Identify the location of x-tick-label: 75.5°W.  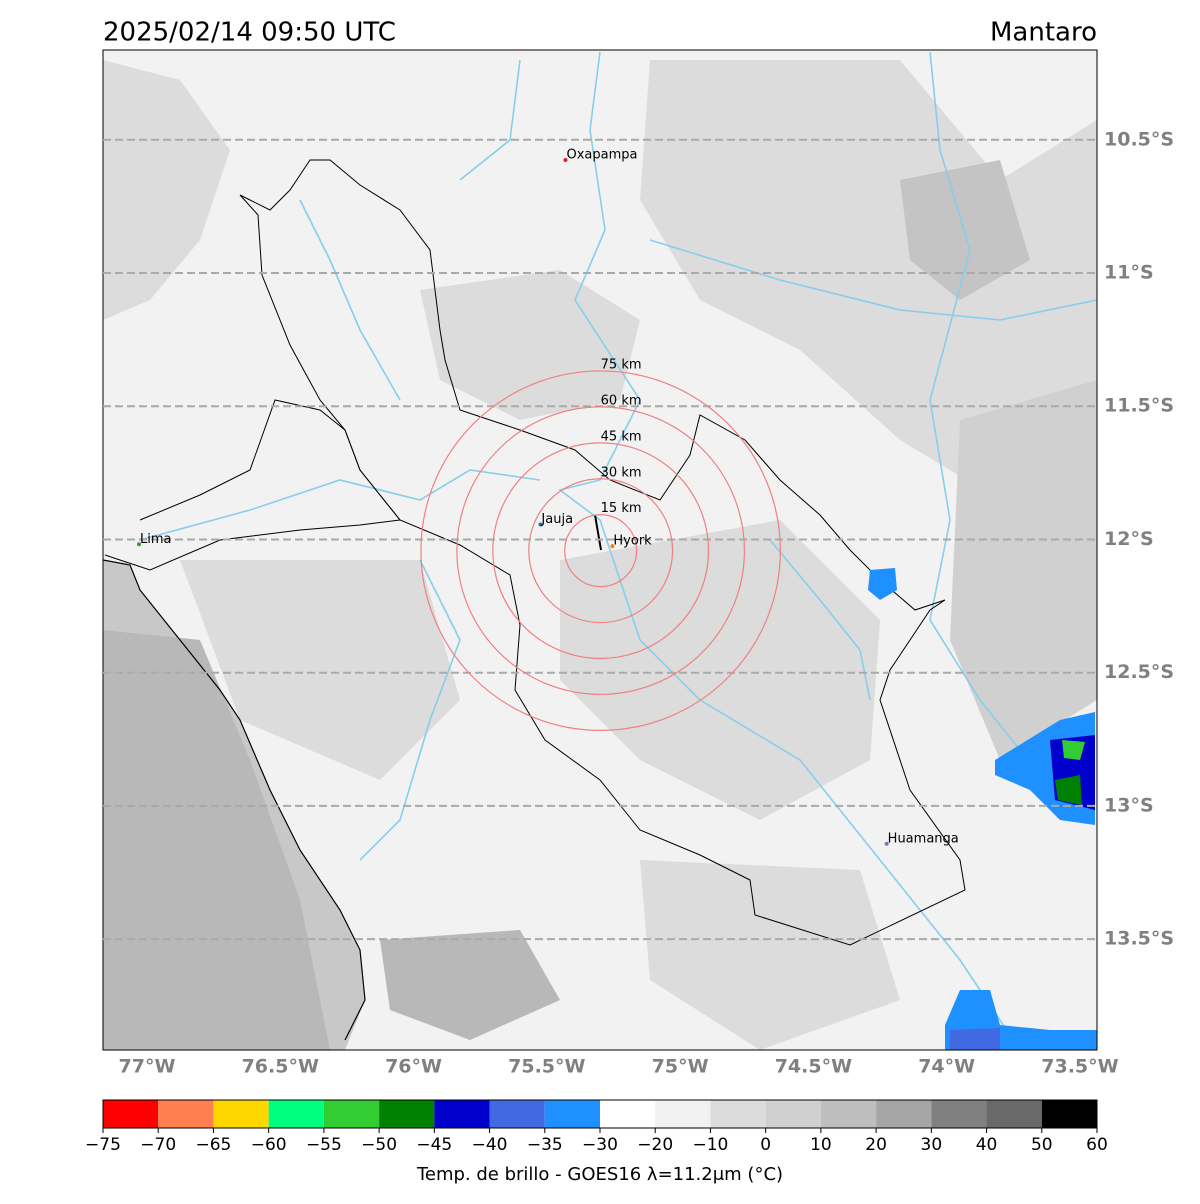
(546, 1067).